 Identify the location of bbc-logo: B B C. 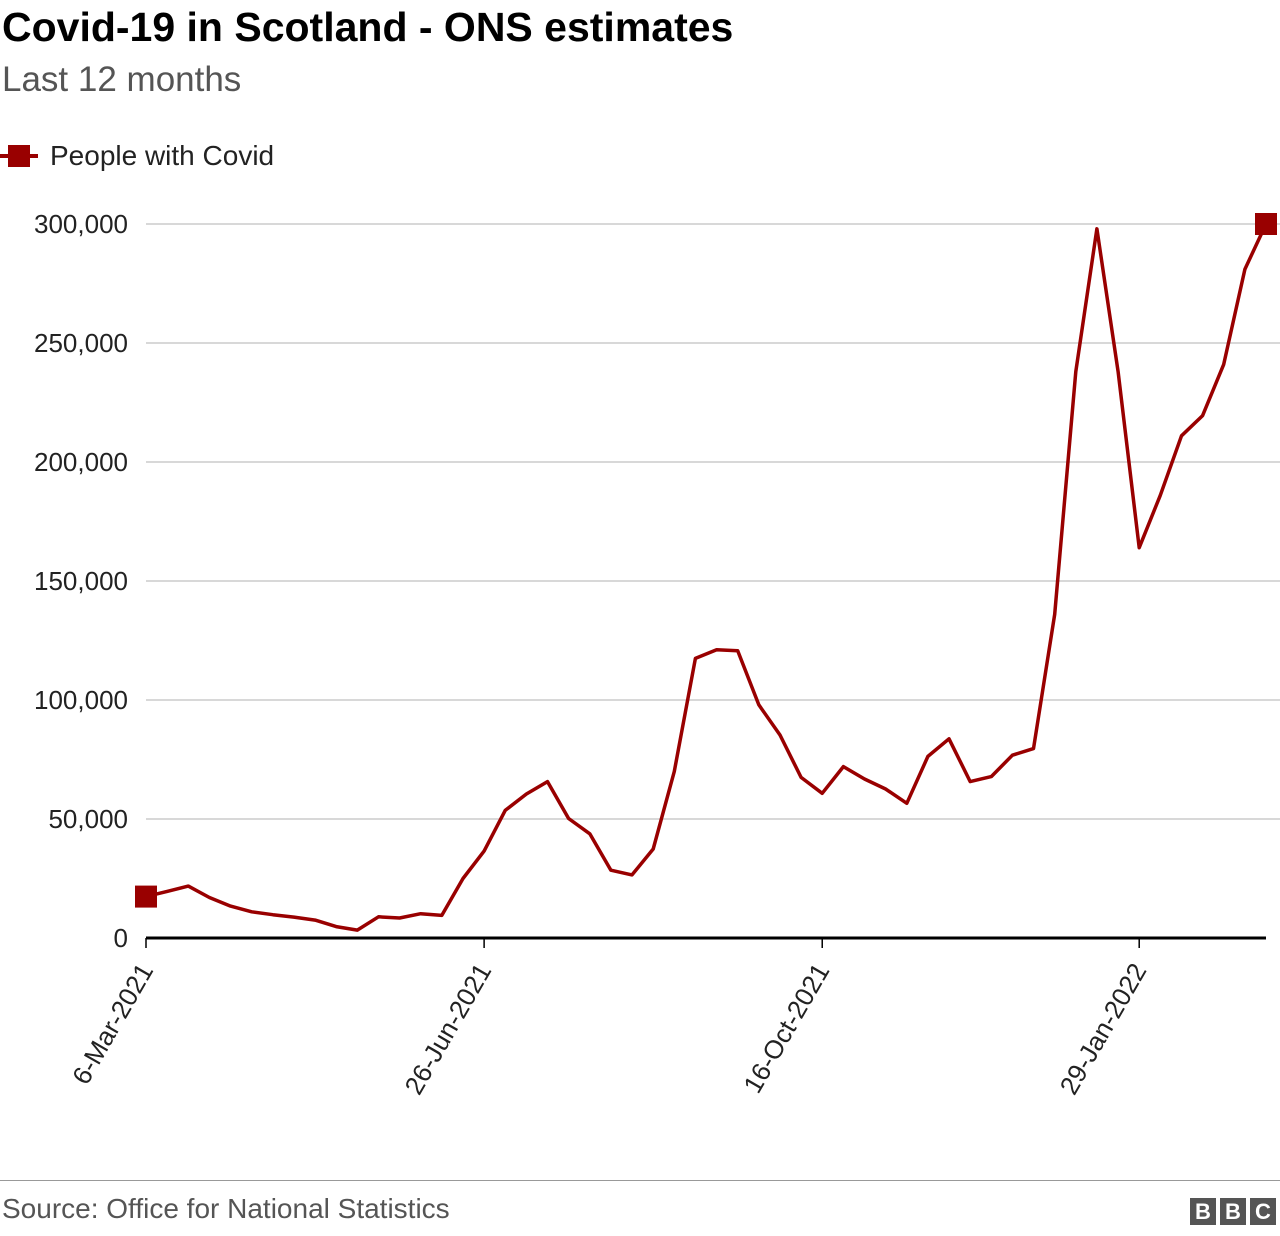
(1233, 1211).